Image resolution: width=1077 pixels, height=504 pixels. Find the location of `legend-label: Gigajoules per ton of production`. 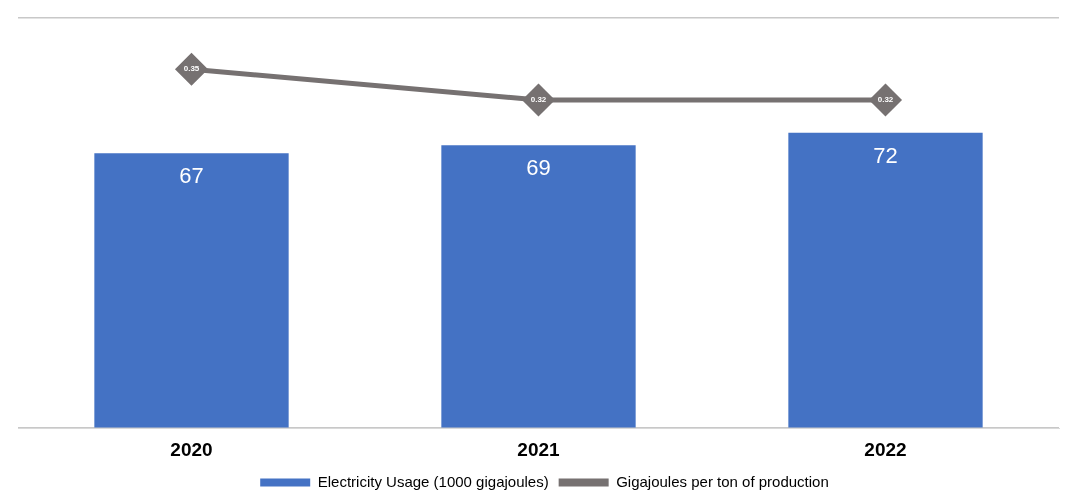

legend-label: Gigajoules per ton of production is located at coordinates (722, 481).